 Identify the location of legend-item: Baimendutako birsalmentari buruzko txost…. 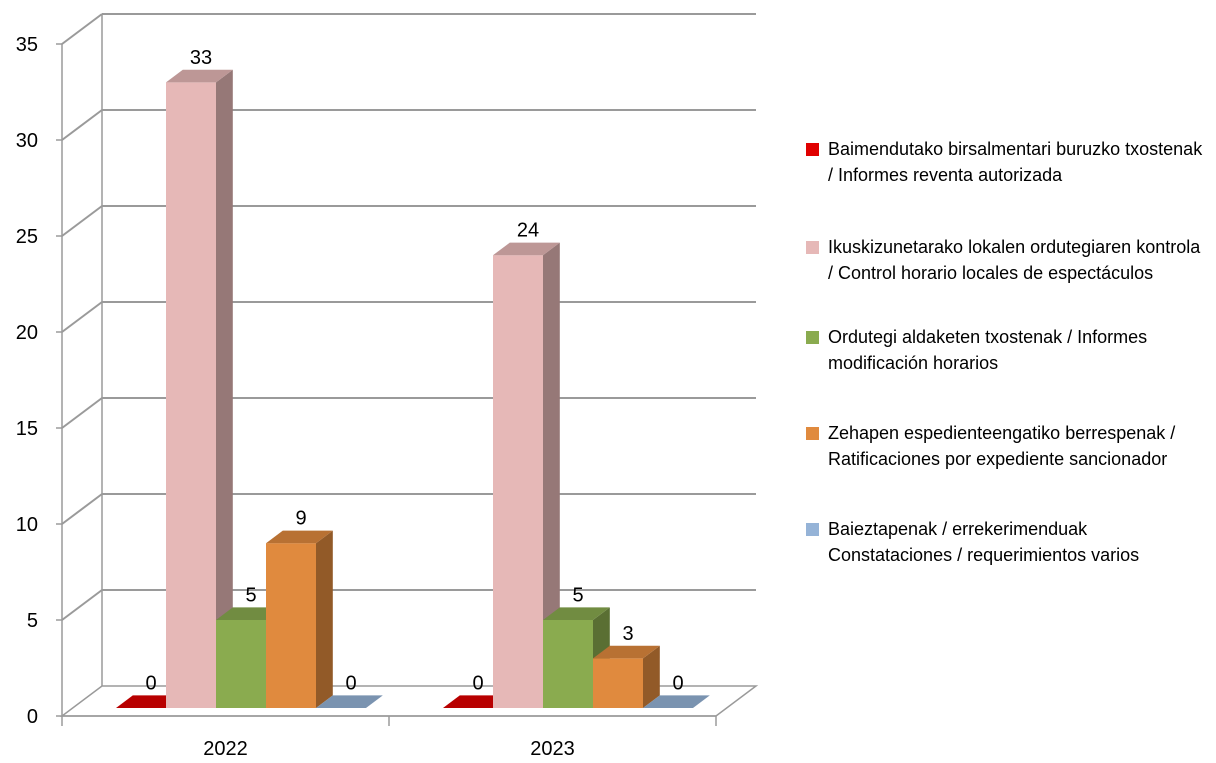
(1006, 176).